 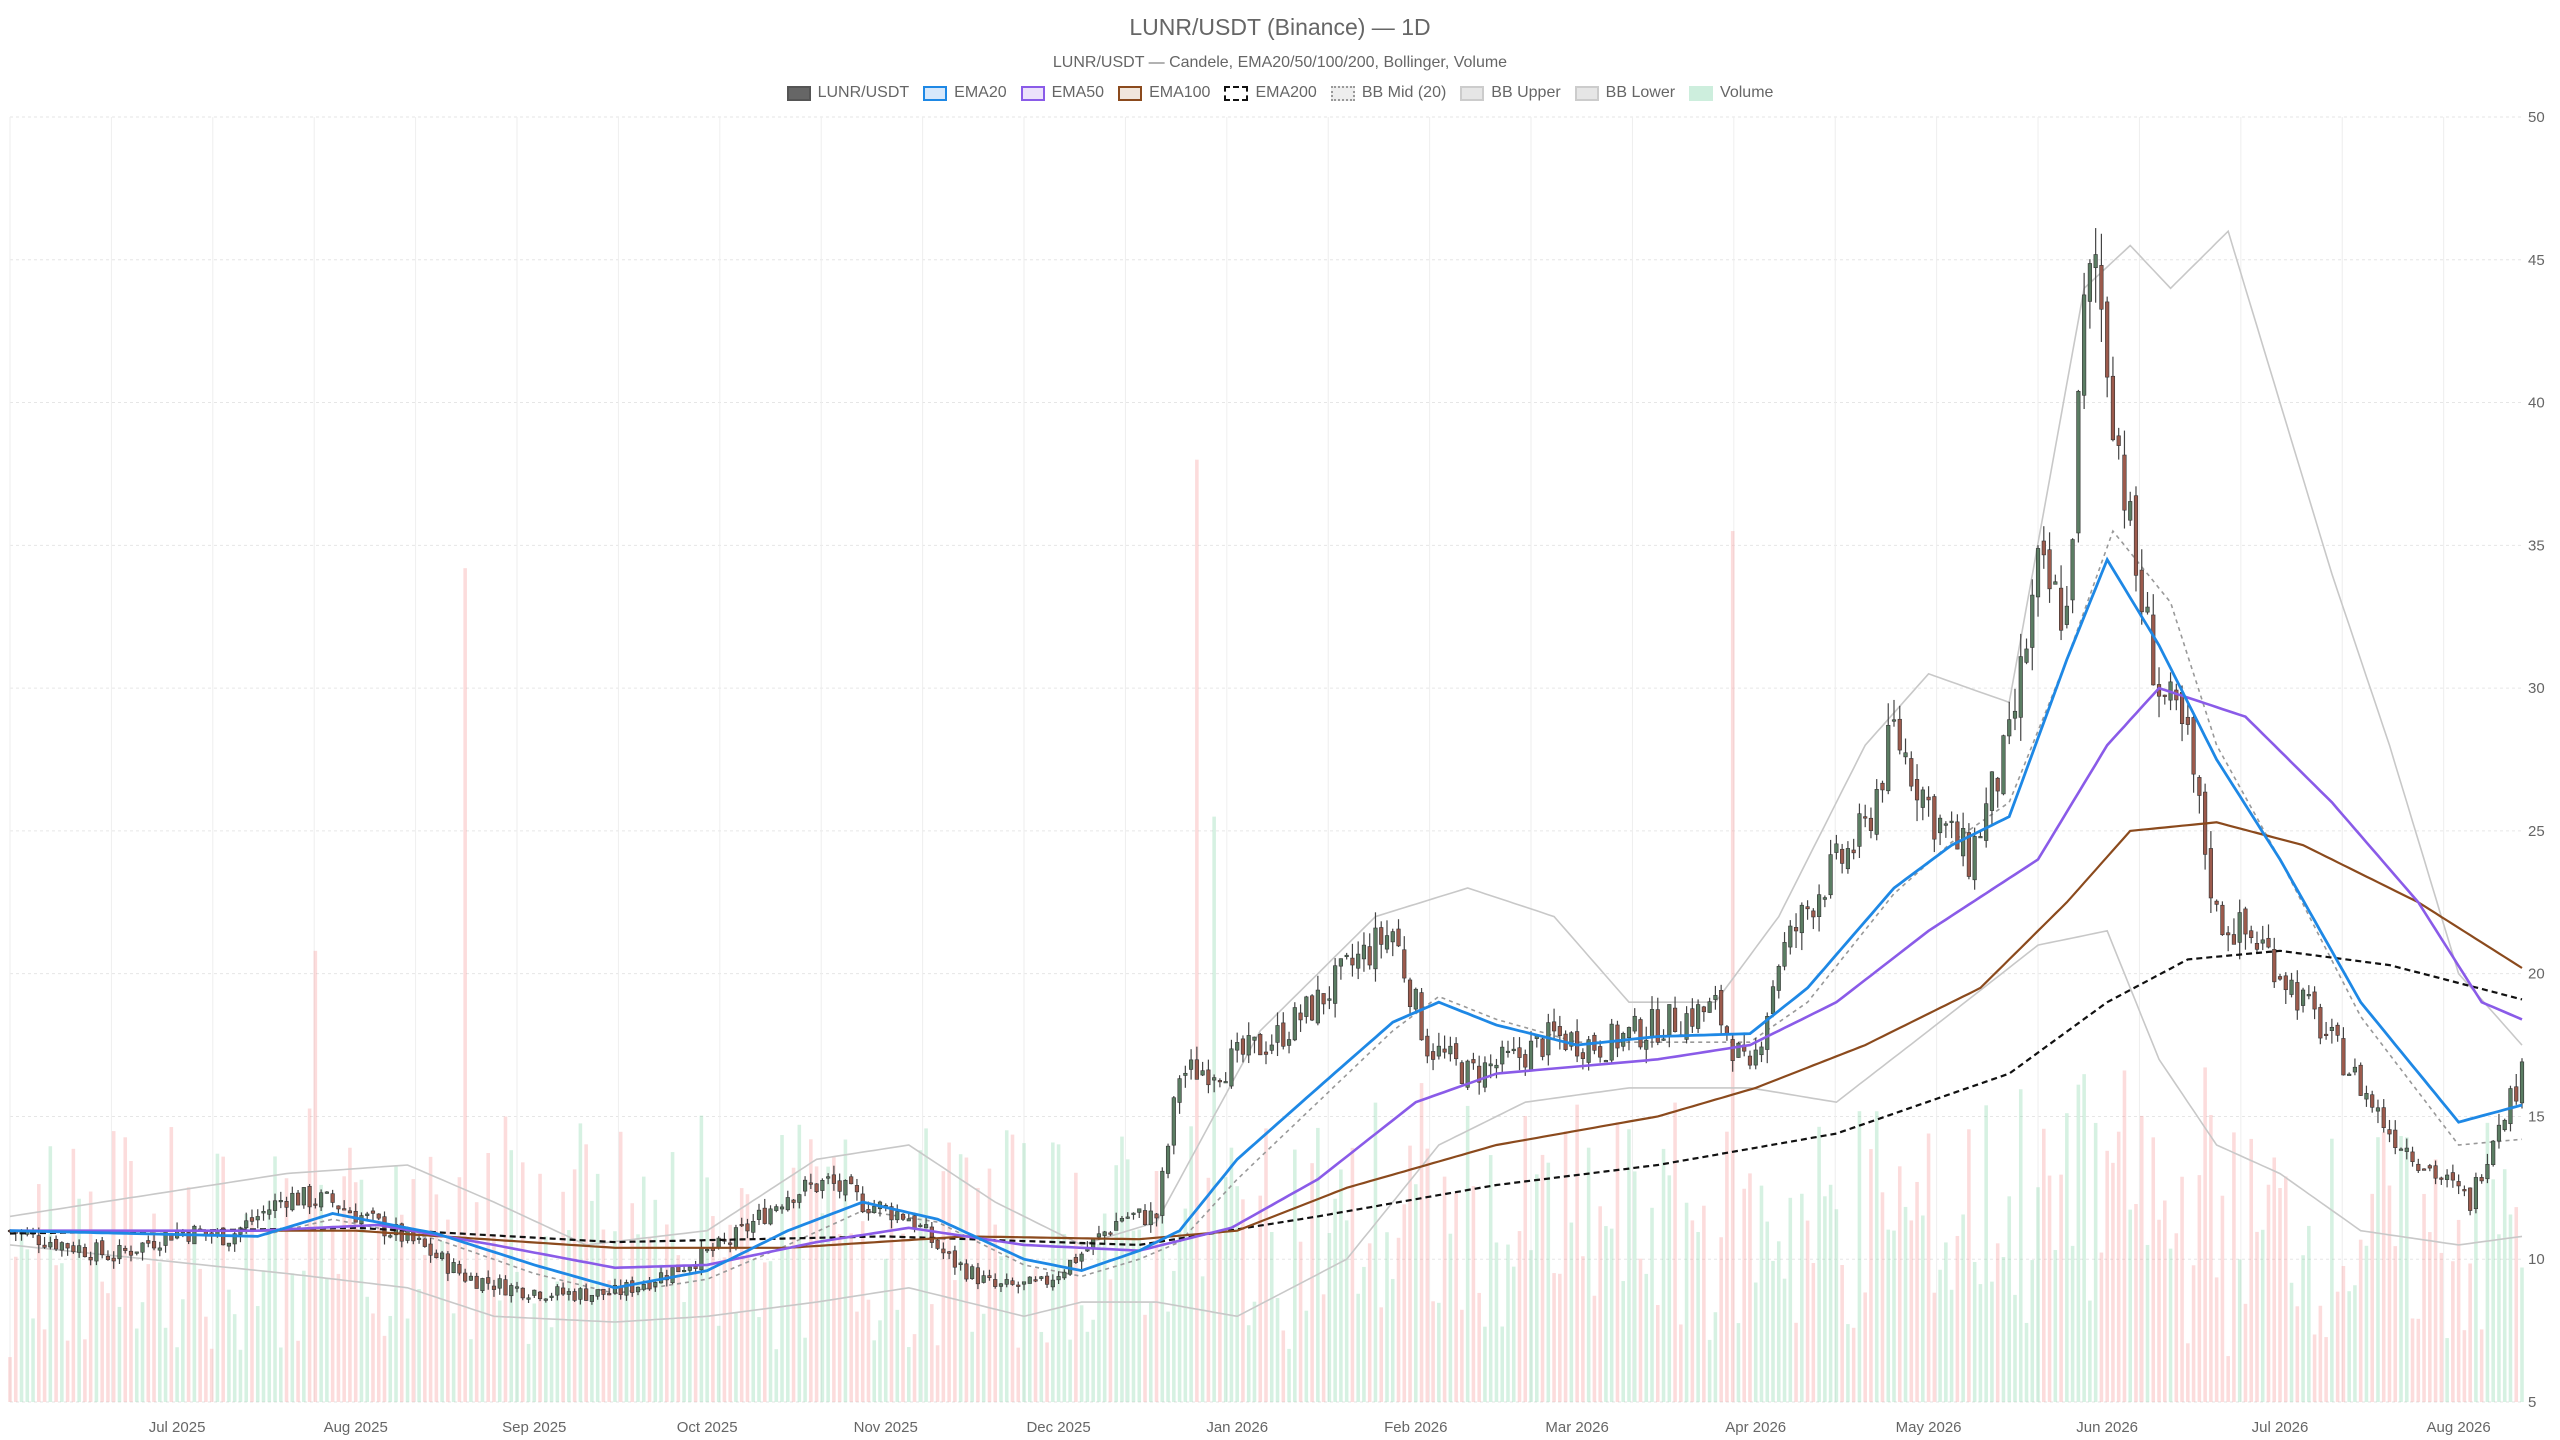 What do you see at coordinates (1388, 93) in the screenshot?
I see `legend-item-bbmid: BB Mid (20)` at bounding box center [1388, 93].